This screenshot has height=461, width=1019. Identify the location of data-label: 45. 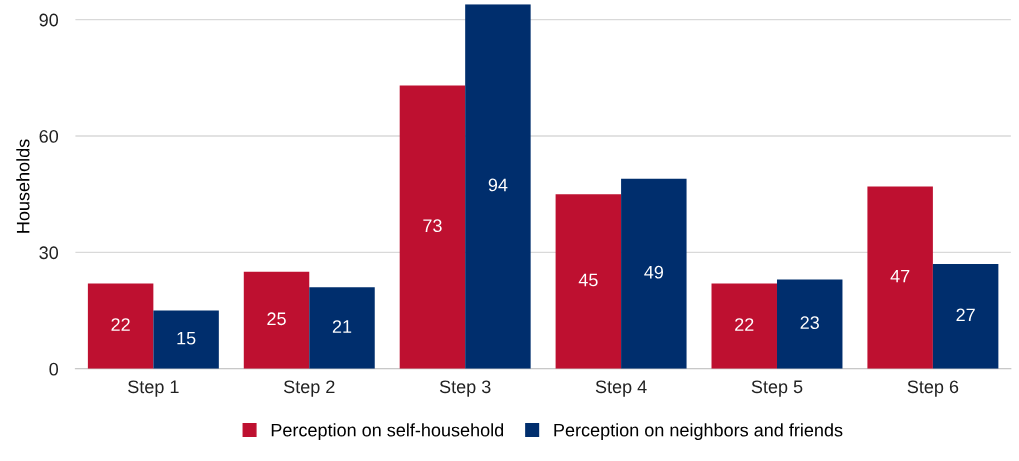
(588, 280).